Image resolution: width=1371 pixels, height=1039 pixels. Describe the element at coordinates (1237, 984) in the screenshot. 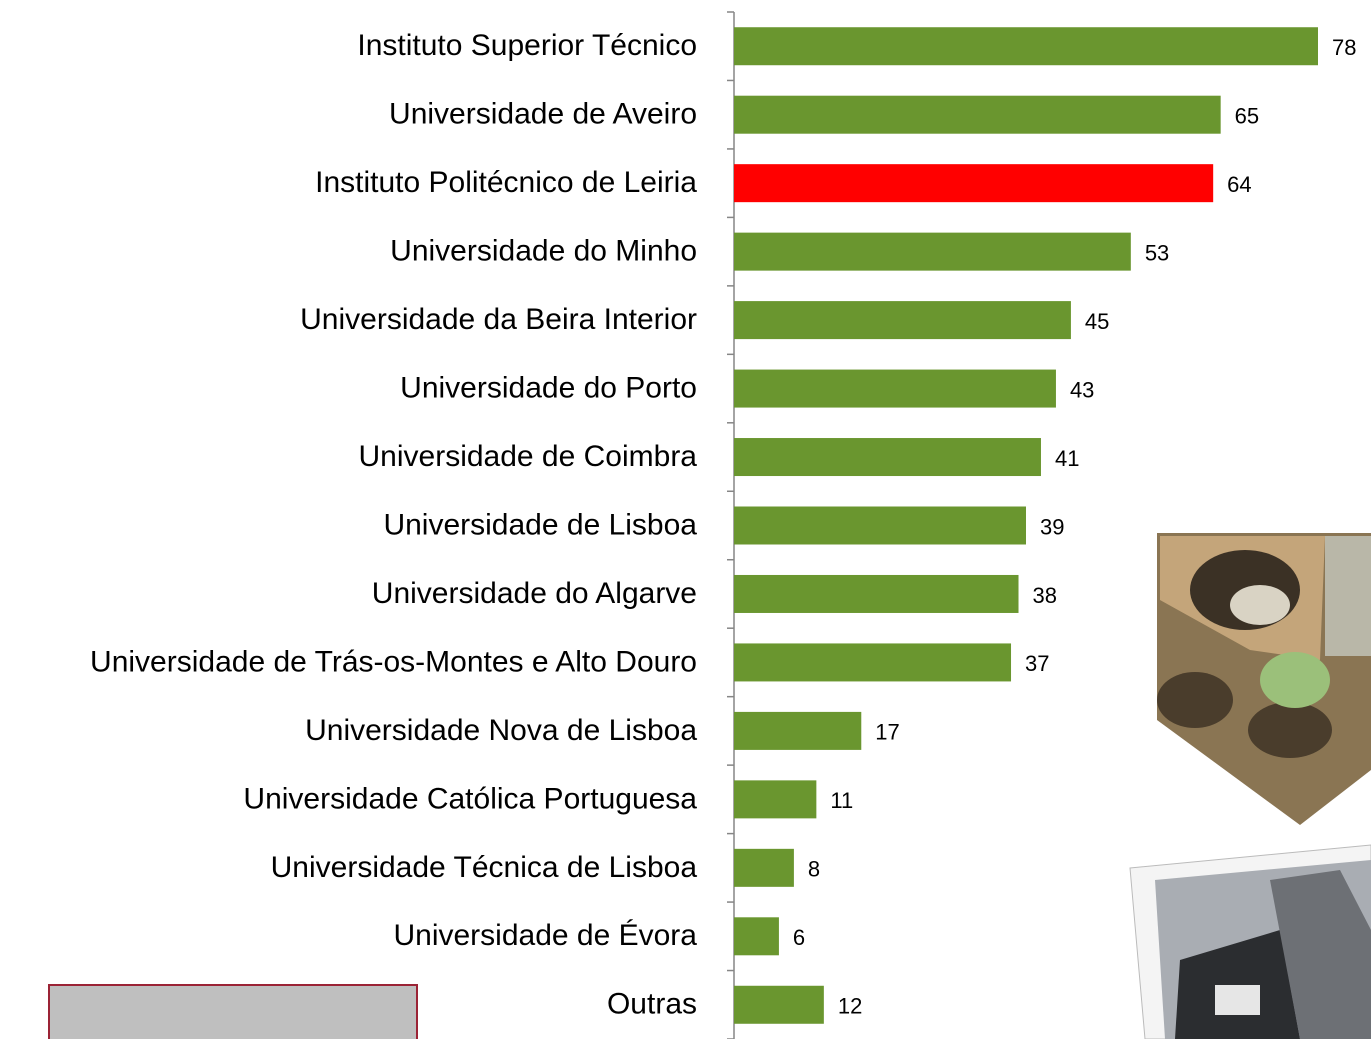

I see `image-machine` at that location.